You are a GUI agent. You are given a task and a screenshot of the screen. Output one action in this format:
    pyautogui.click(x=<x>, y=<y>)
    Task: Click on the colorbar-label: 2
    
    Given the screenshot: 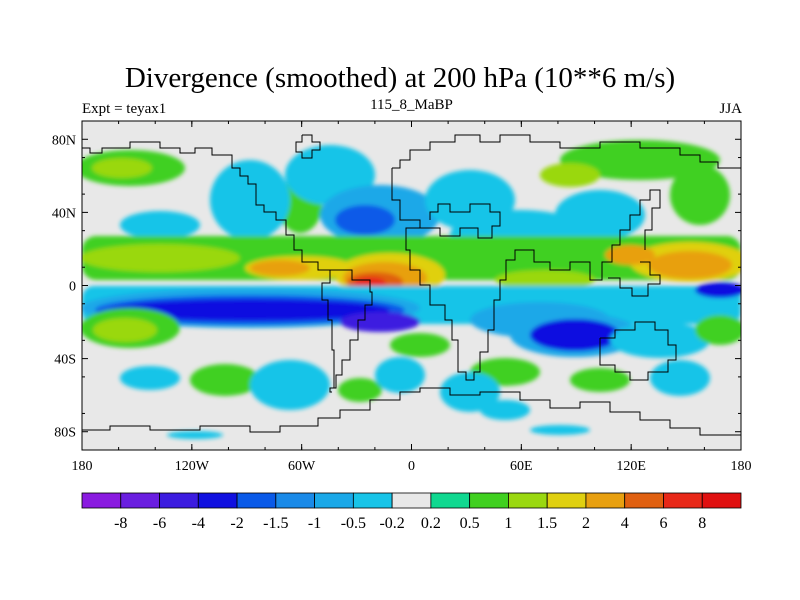 What is the action you would take?
    pyautogui.click(x=586, y=523)
    